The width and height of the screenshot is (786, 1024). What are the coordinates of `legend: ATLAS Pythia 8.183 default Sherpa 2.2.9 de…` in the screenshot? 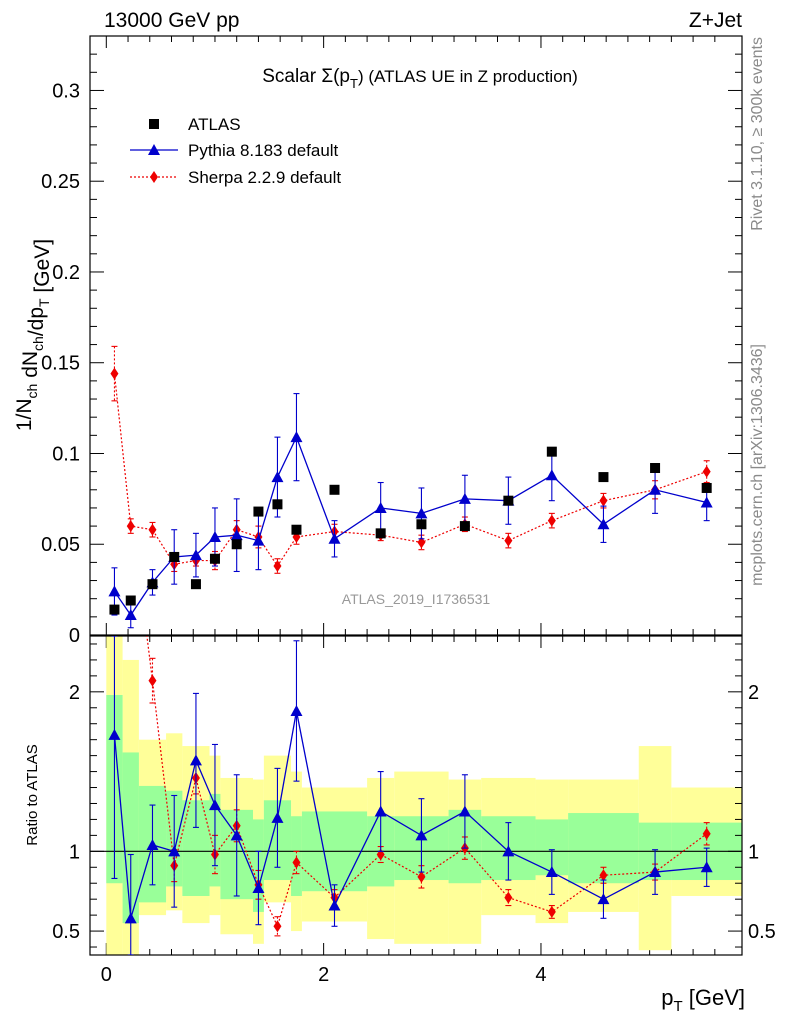 It's located at (235, 151).